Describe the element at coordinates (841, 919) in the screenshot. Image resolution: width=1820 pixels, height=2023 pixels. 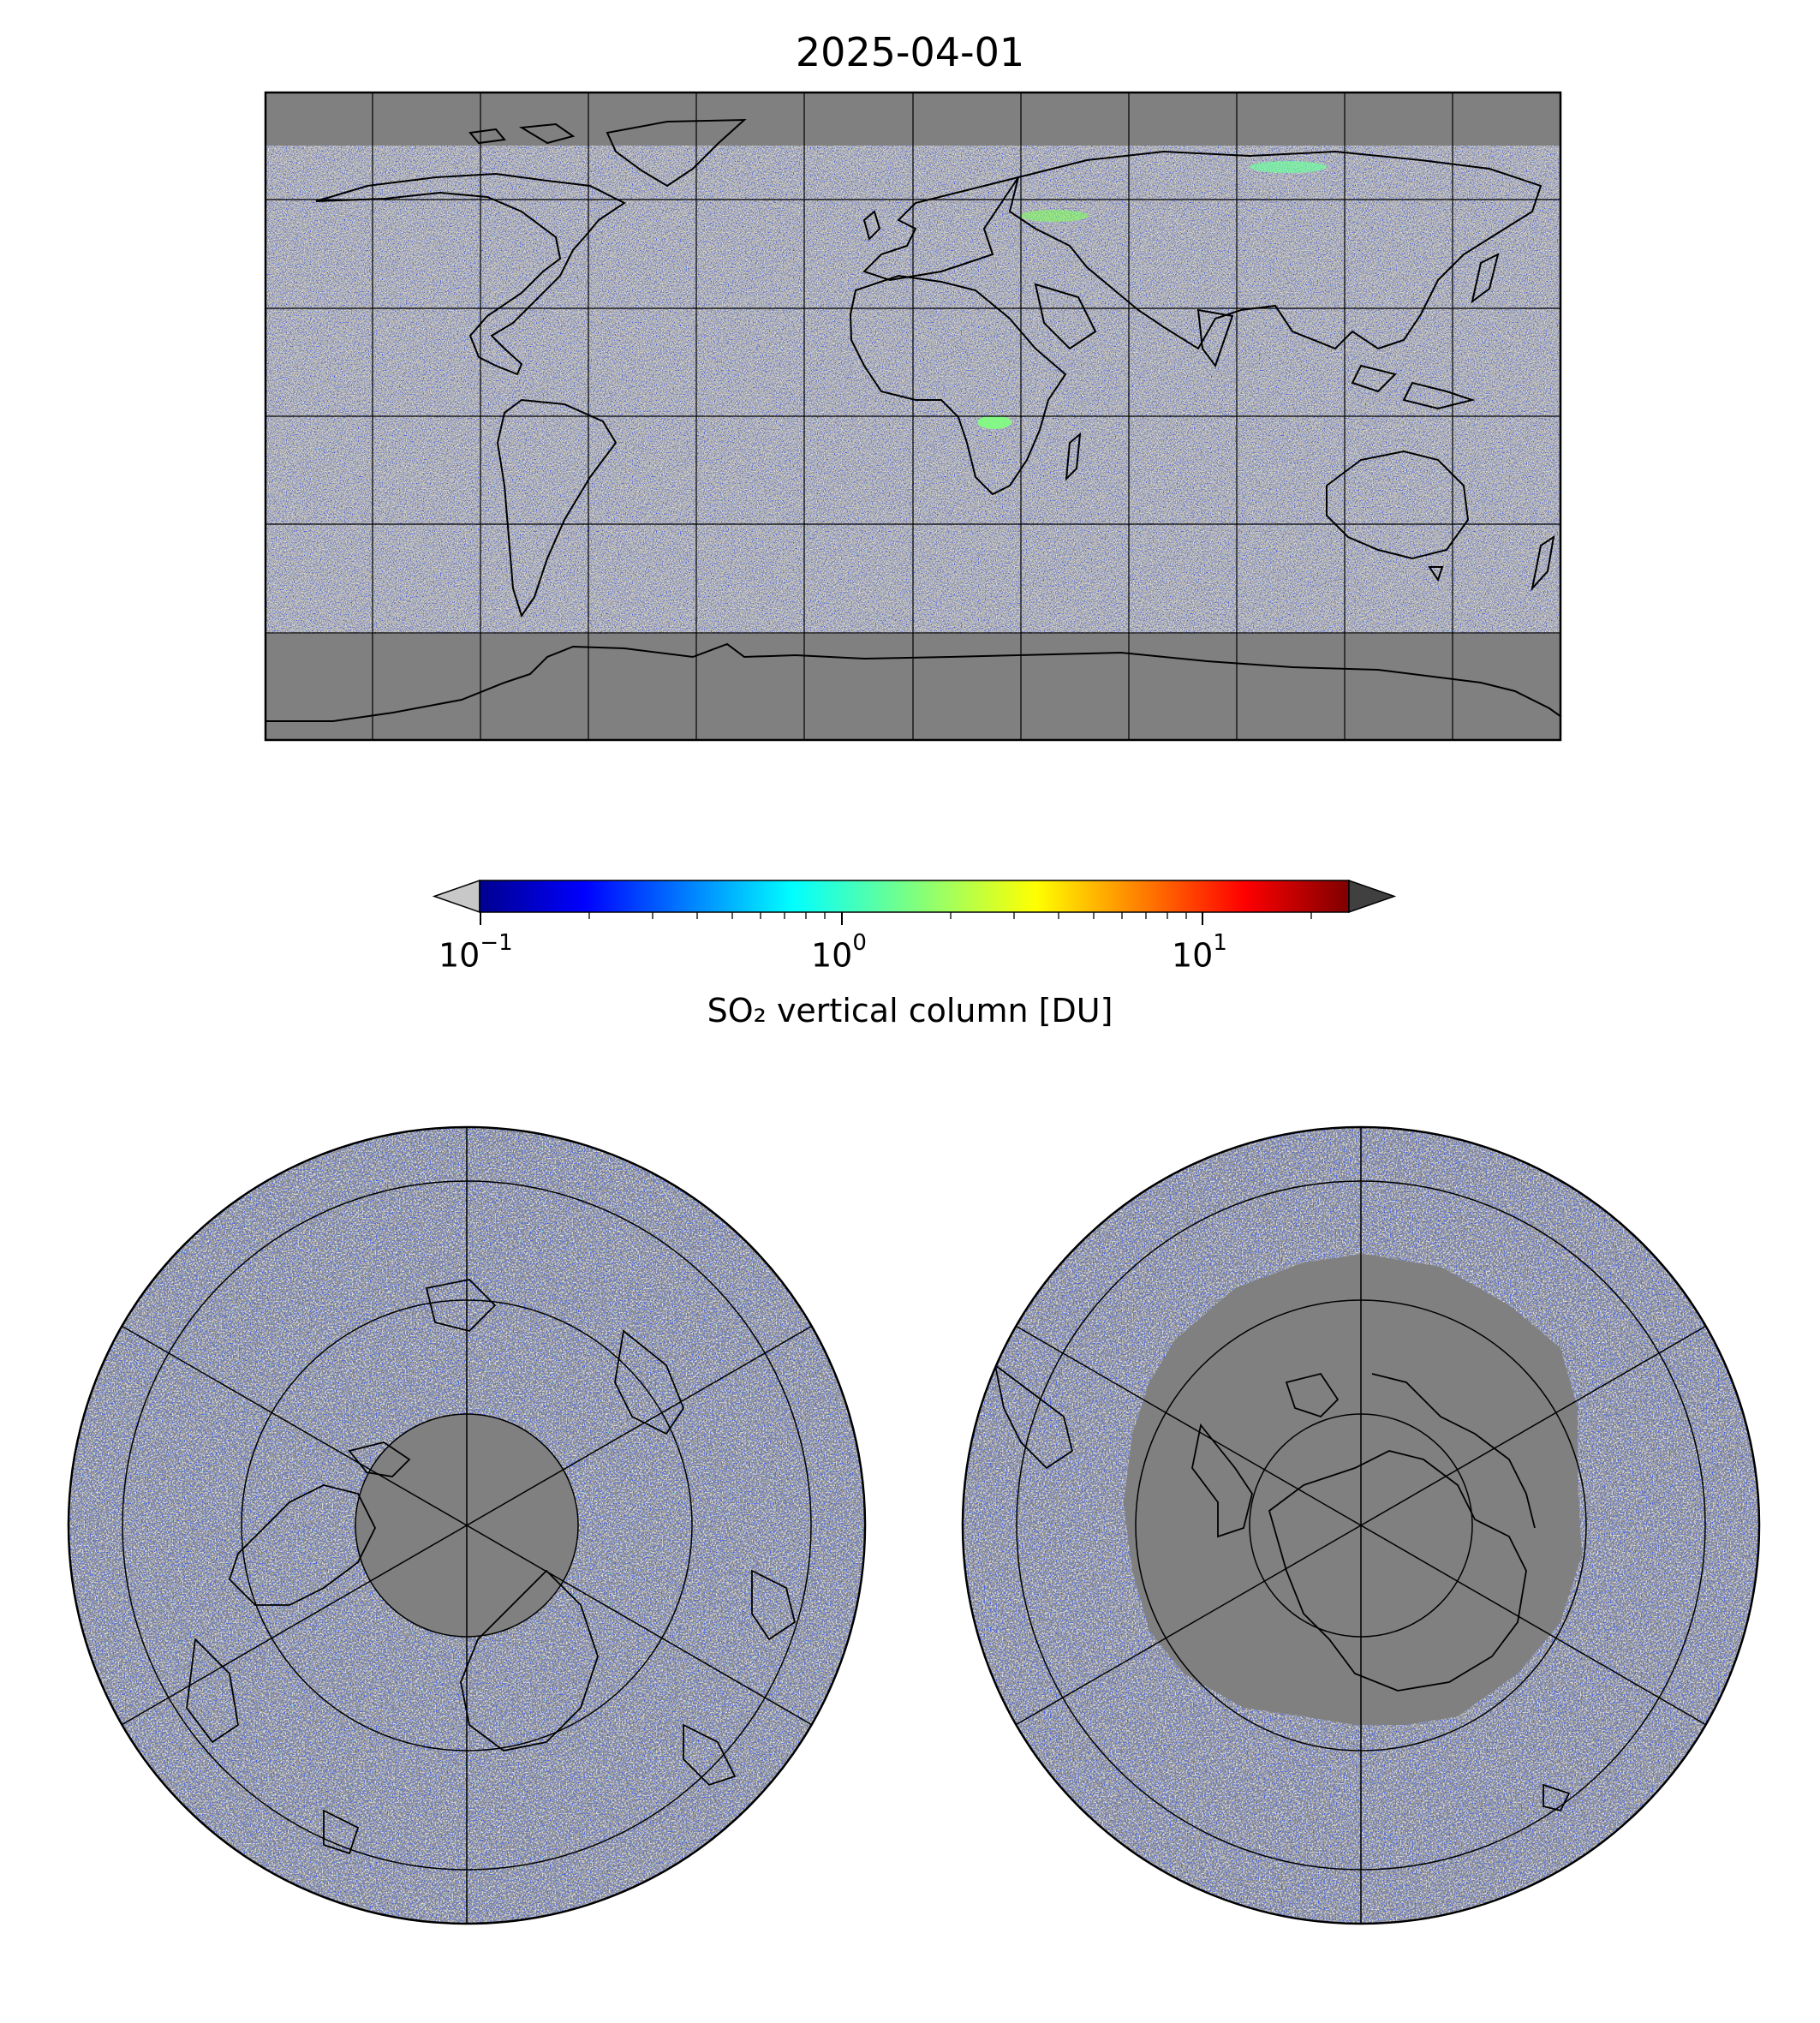
I see `colorbar-ticks` at that location.